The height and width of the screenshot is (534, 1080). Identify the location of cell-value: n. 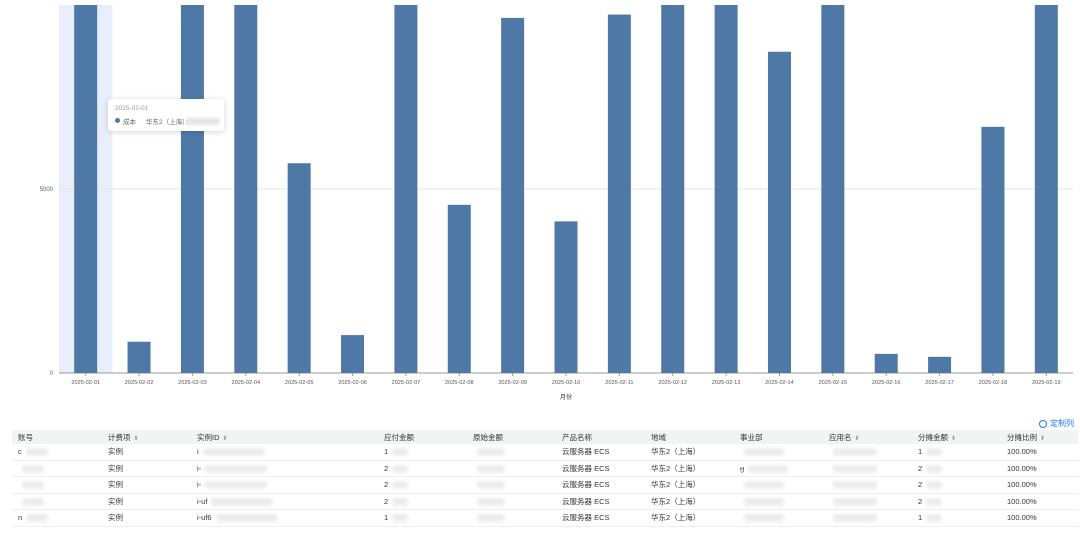
(20, 518).